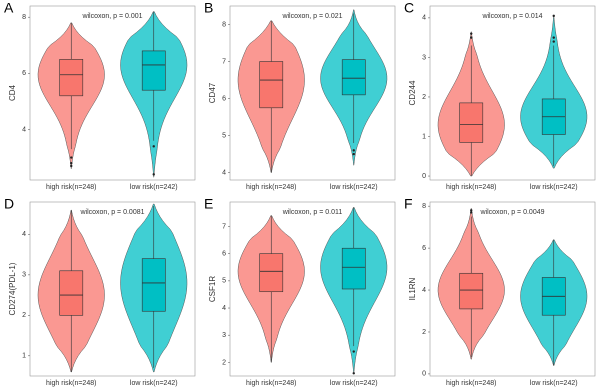  What do you see at coordinates (511, 212) in the screenshot?
I see `annotation: wilcoxon, p = 0.0049` at bounding box center [511, 212].